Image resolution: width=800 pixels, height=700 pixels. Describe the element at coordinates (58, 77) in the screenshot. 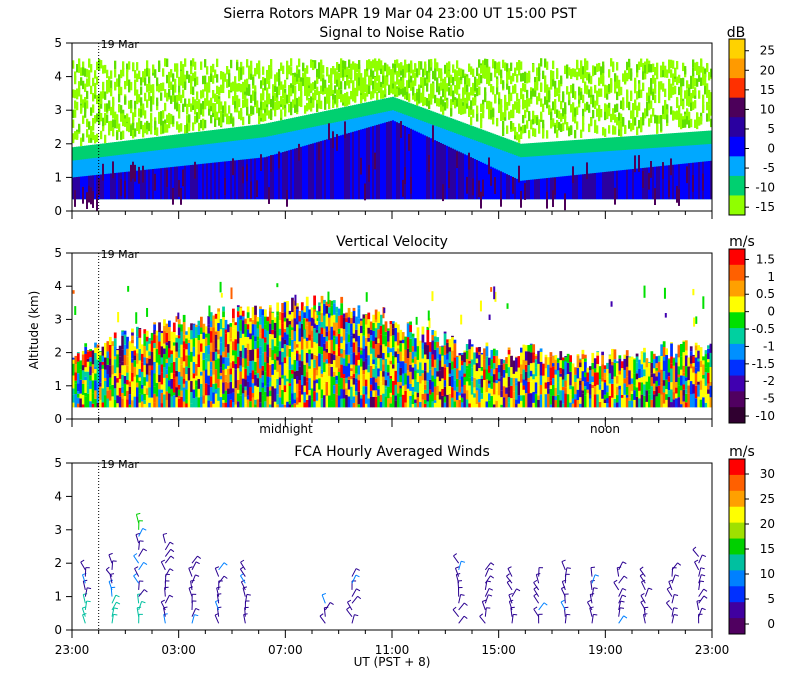

I see `y-tick-label: 4` at that location.